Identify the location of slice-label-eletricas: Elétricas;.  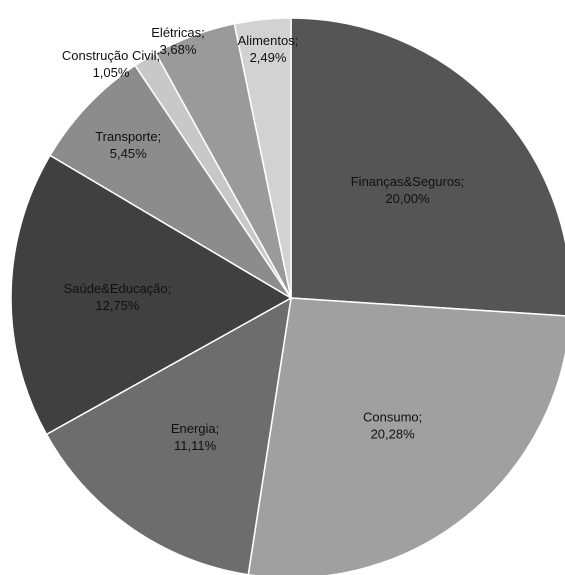
(177, 32).